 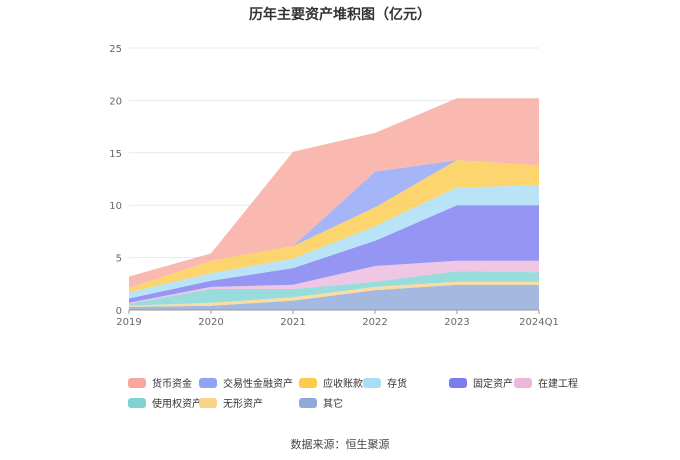 I want to click on chart-title: 历年主要资产堆积图（亿元）, so click(x=340, y=15).